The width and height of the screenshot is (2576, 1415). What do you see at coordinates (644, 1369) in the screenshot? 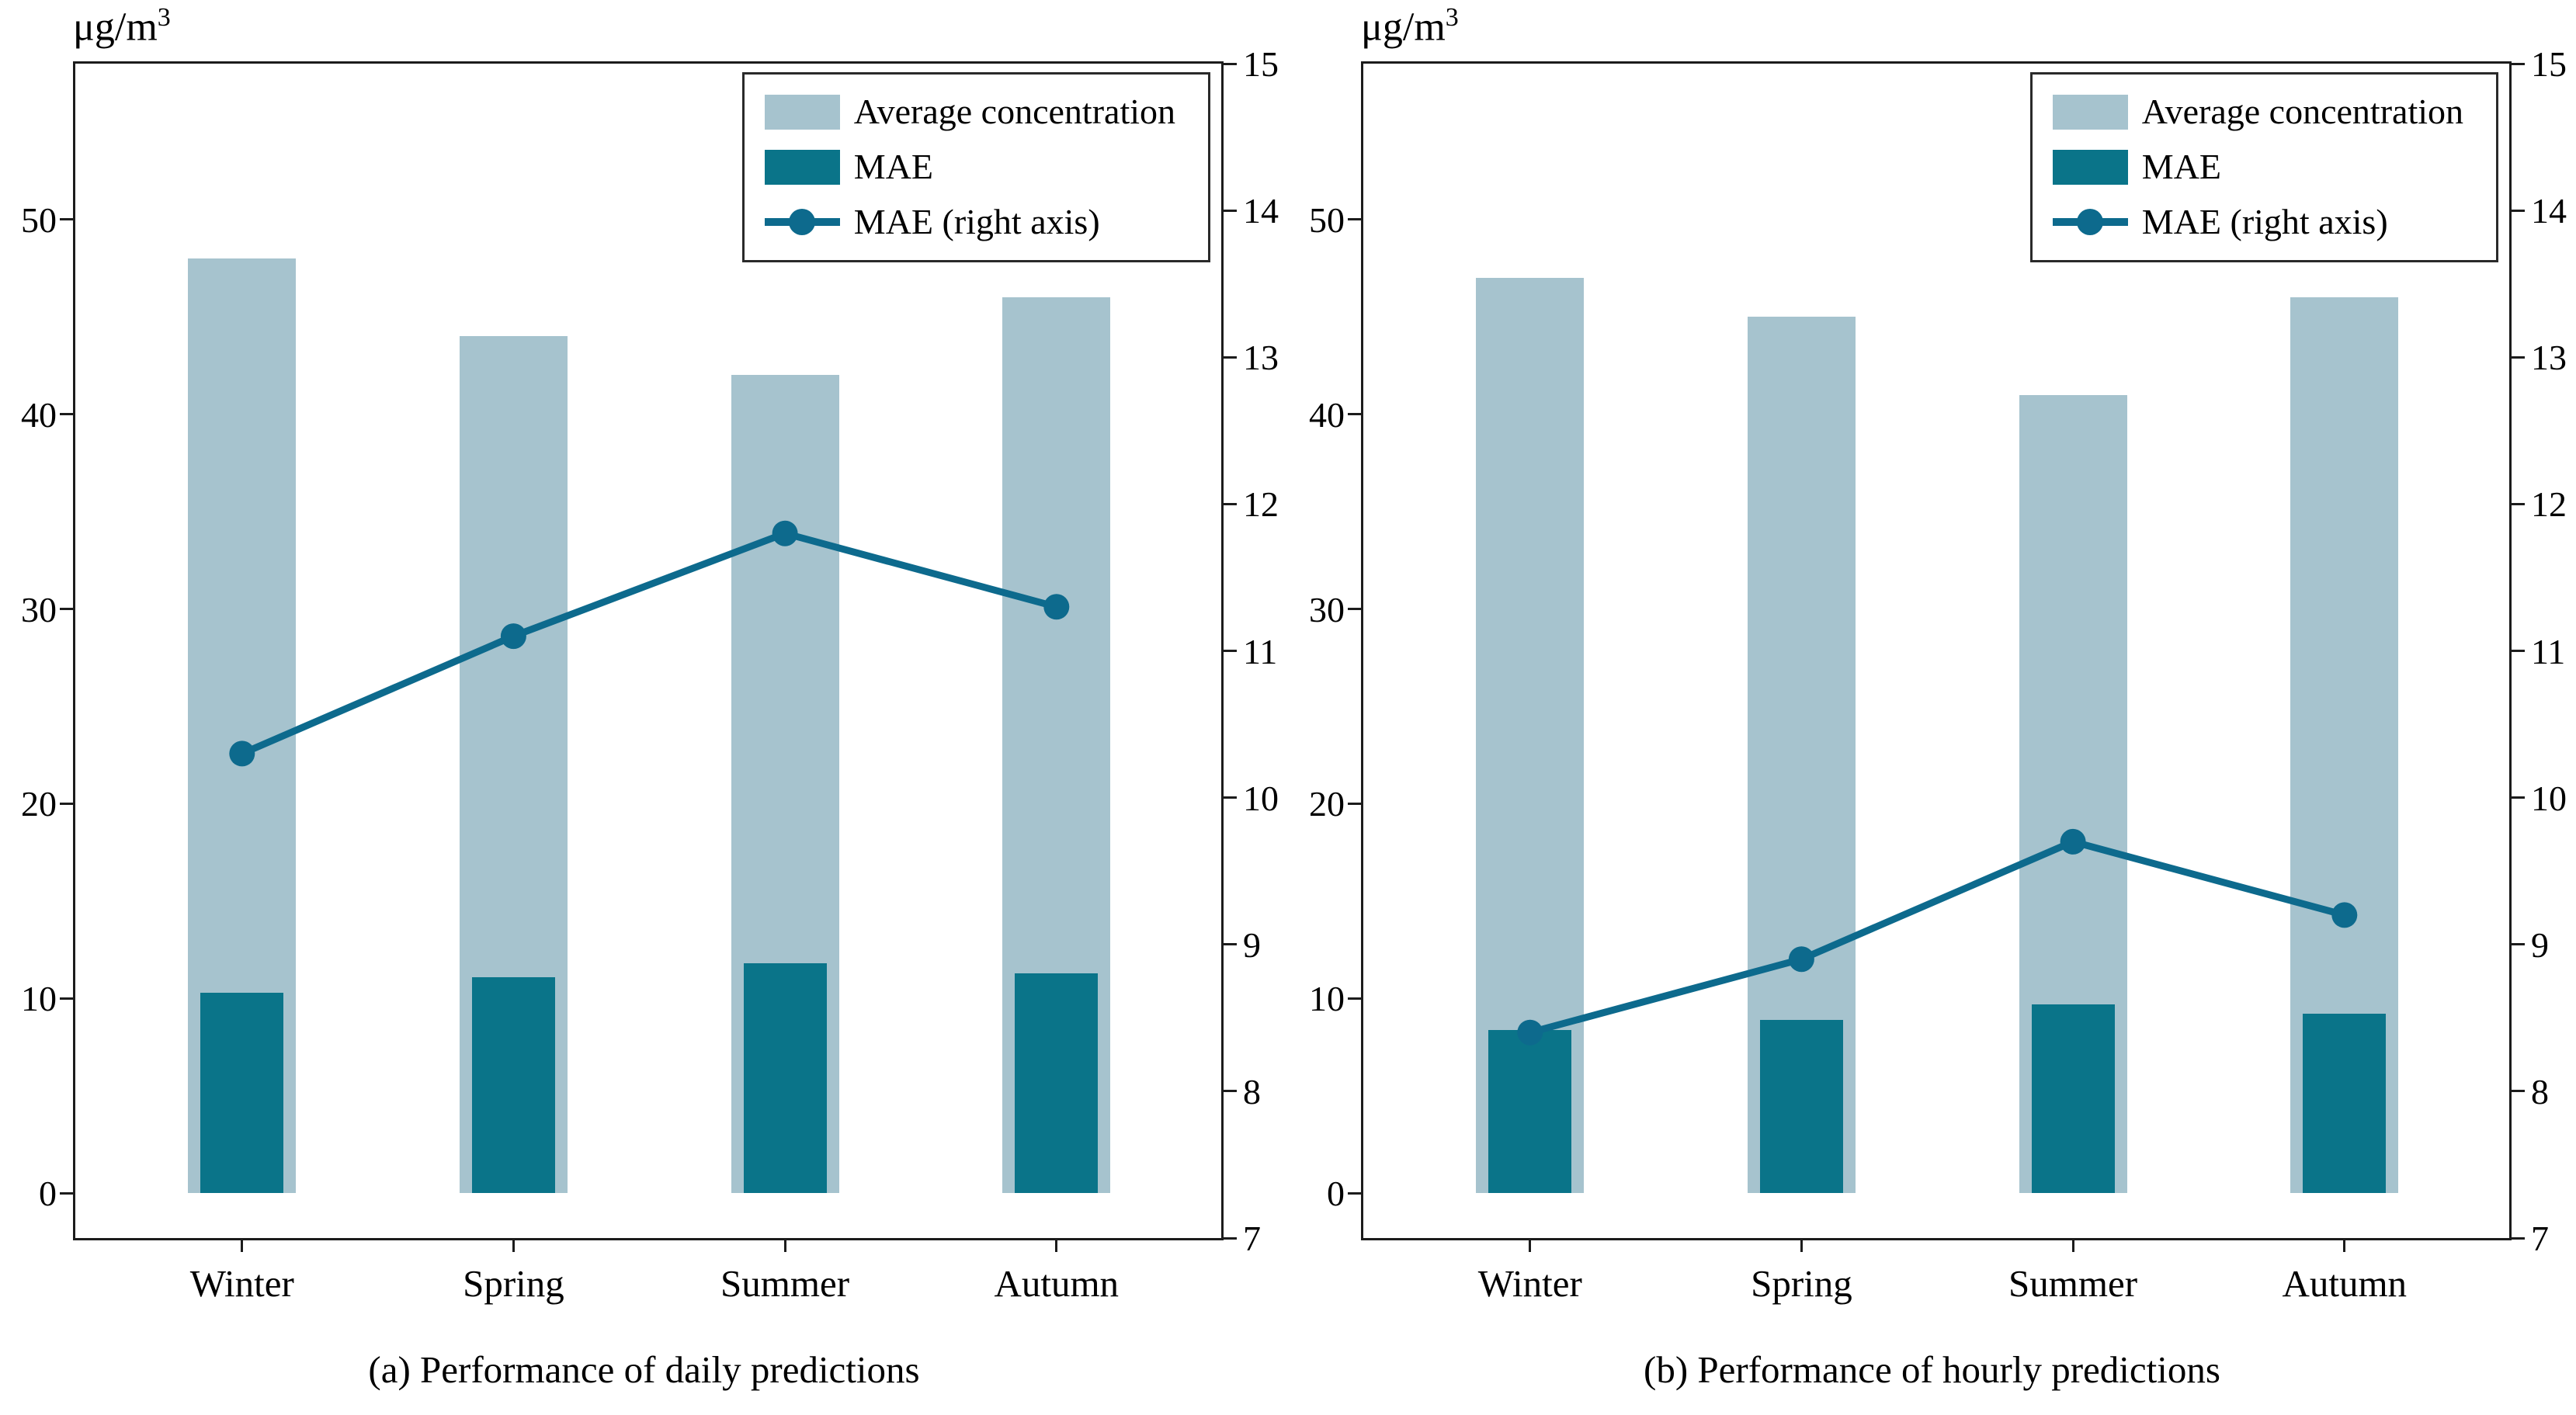
I see `caption-a: (a) Performance of daily predictions` at bounding box center [644, 1369].